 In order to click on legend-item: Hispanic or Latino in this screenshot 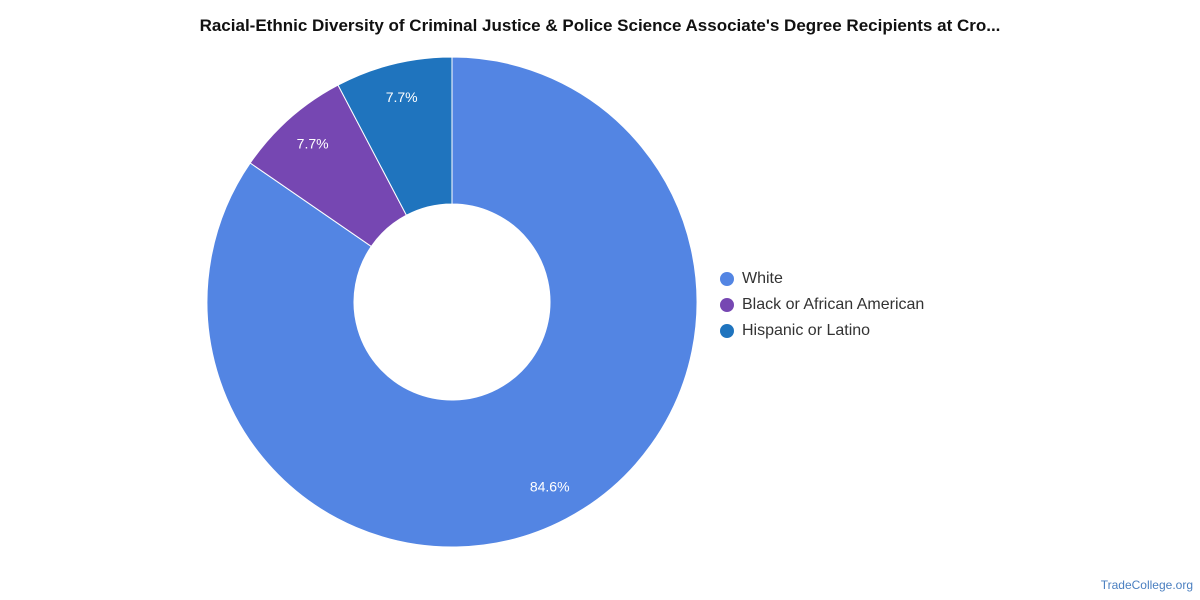, I will do `click(822, 331)`.